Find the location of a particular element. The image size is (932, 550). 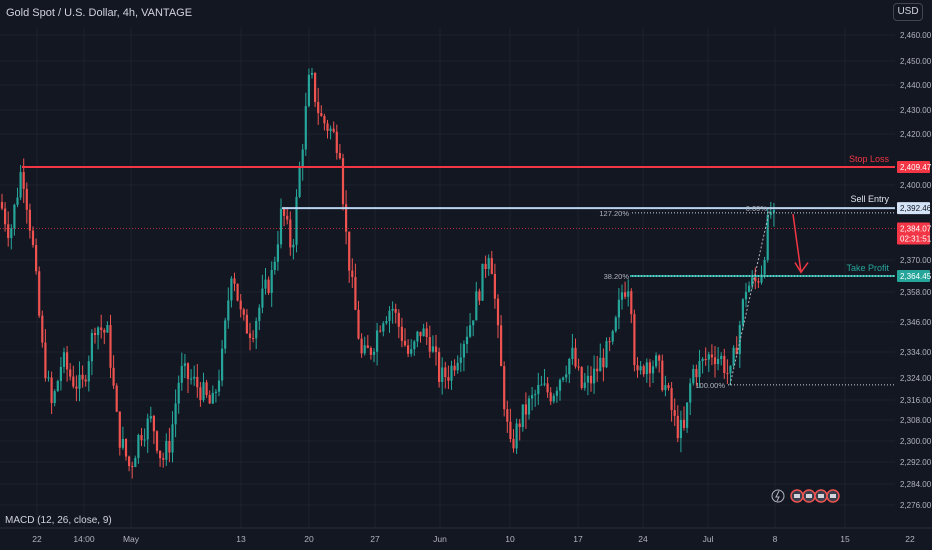

macd-indicator-label: MACD (12, 26, close, 9) is located at coordinates (58, 520).